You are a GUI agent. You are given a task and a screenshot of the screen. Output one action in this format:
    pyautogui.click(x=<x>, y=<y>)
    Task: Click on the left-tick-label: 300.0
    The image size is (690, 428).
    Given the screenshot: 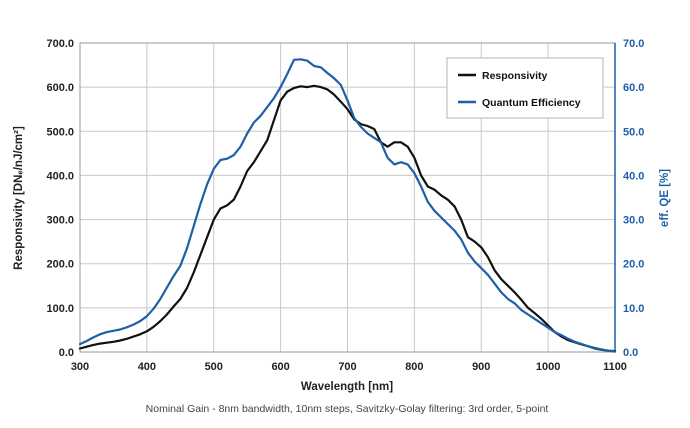 What is the action you would take?
    pyautogui.click(x=60, y=221)
    